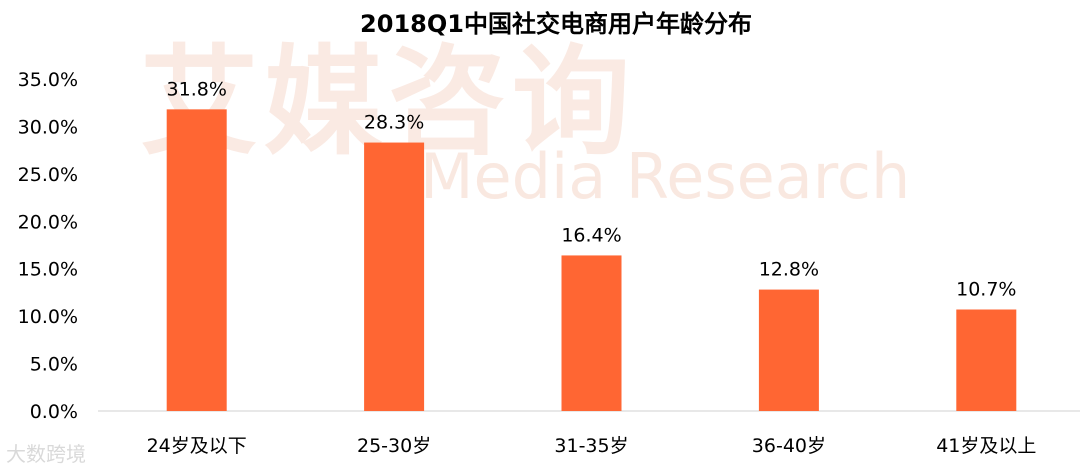 The width and height of the screenshot is (1080, 471). Describe the element at coordinates (986, 446) in the screenshot. I see `x-tick-label: 41岁及以上` at that location.